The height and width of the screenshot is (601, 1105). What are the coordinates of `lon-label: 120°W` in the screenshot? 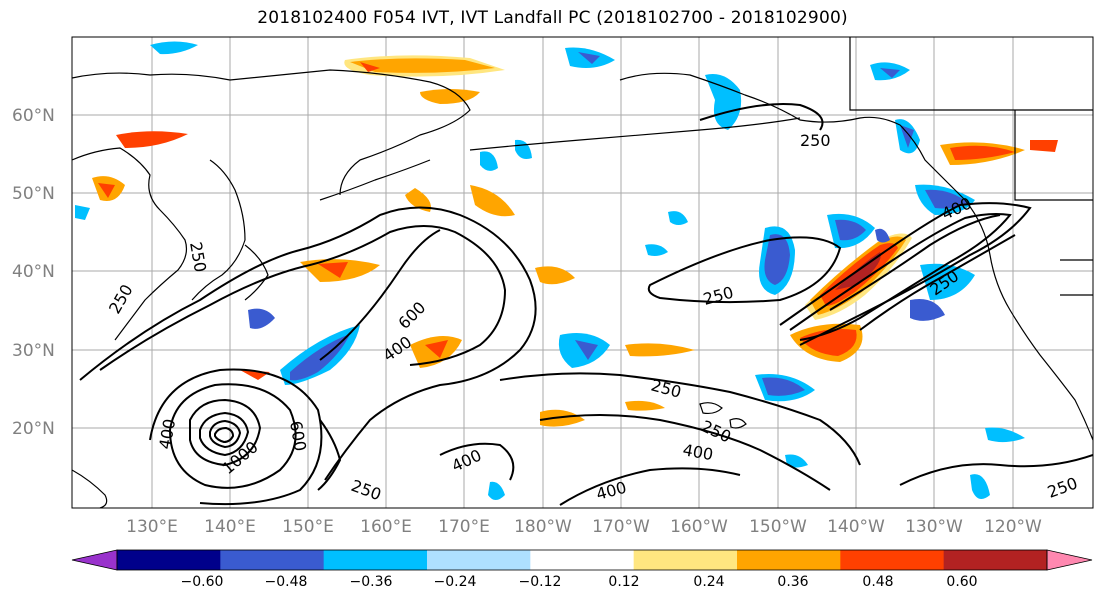 It's located at (1013, 527).